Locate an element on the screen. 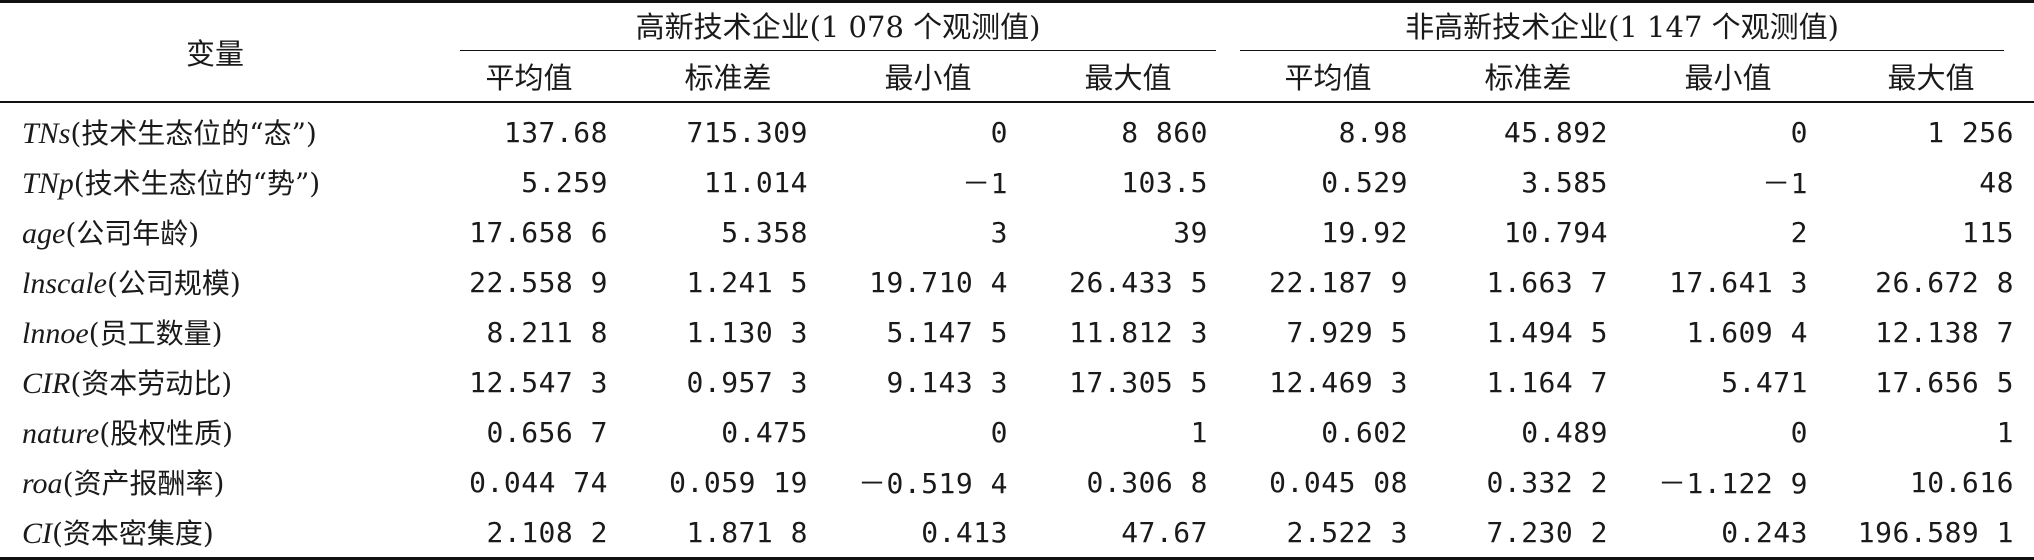  value-cell-non-high-tech-min: 5.471 is located at coordinates (1764, 382).